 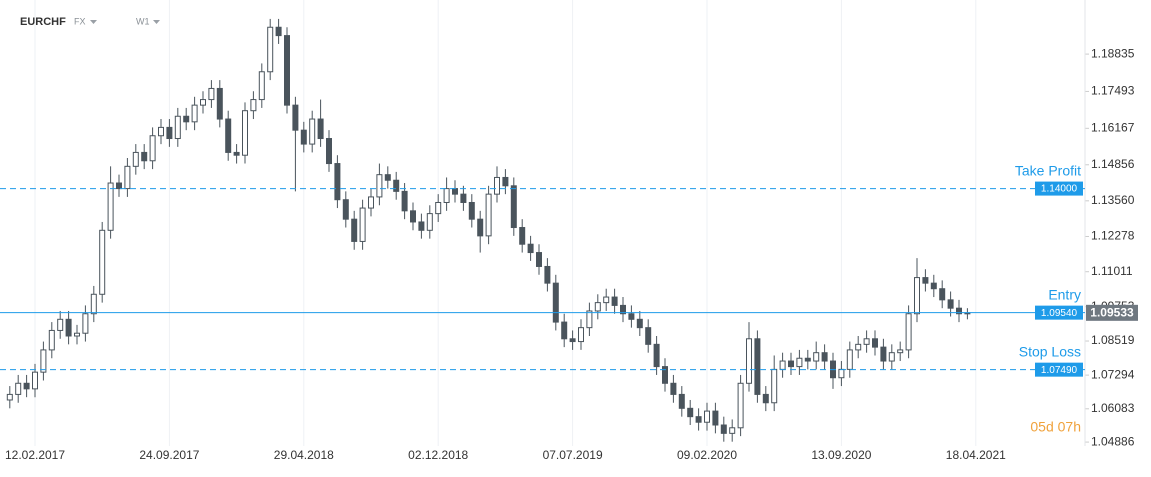 What do you see at coordinates (1113, 91) in the screenshot?
I see `y-tick-label: 1.17493` at bounding box center [1113, 91].